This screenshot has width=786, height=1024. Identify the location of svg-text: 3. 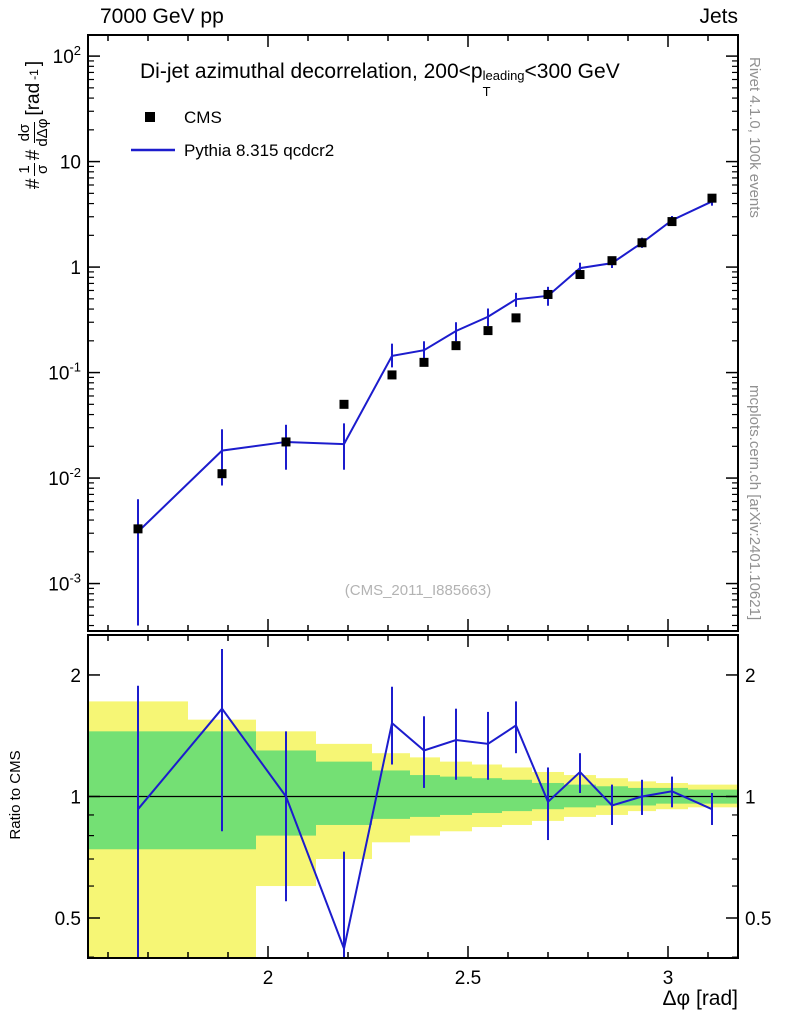
(668, 978).